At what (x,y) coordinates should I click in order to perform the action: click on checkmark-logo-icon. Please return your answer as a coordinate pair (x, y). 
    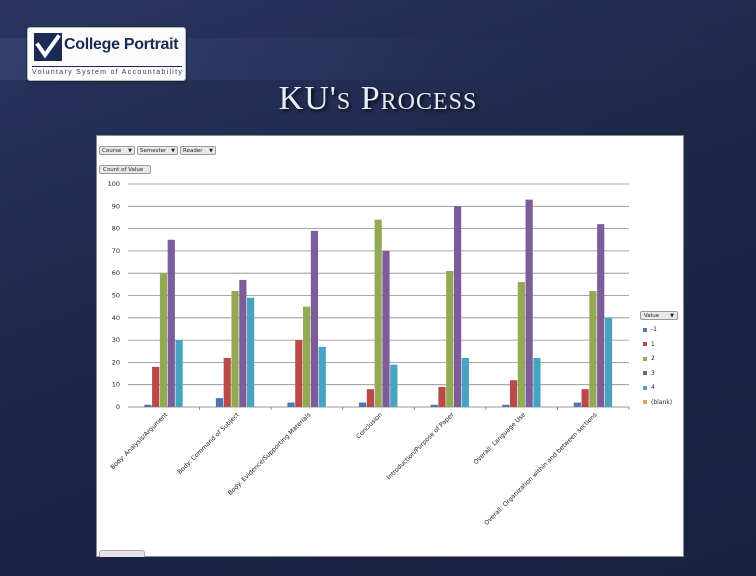
    Looking at the image, I should click on (48, 47).